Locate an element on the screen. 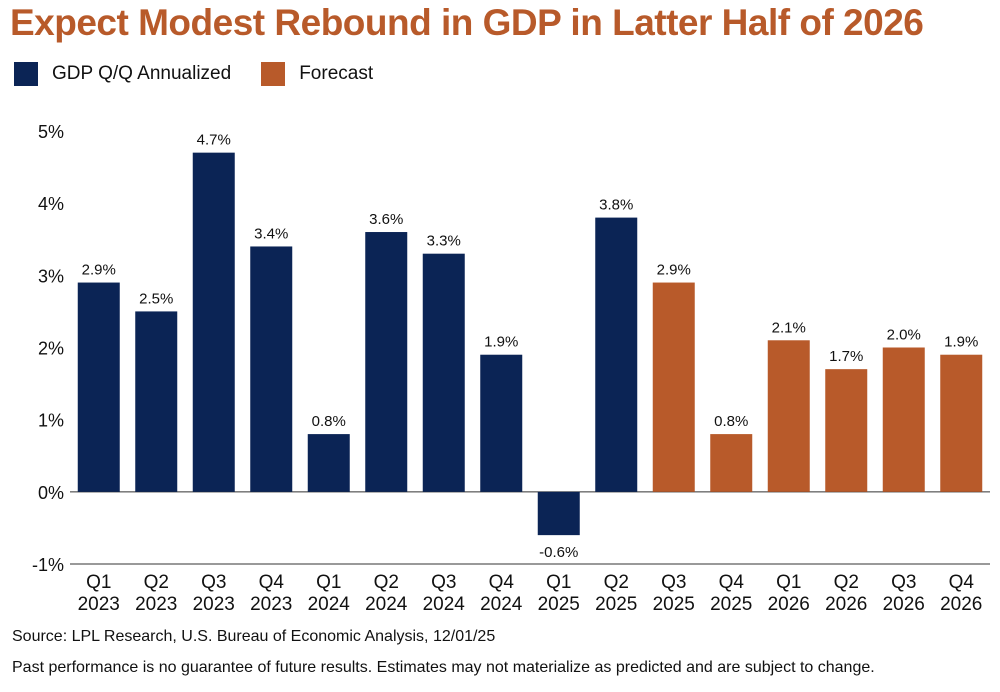 The image size is (1000, 692). legend-item-forecast: Forecast is located at coordinates (317, 74).